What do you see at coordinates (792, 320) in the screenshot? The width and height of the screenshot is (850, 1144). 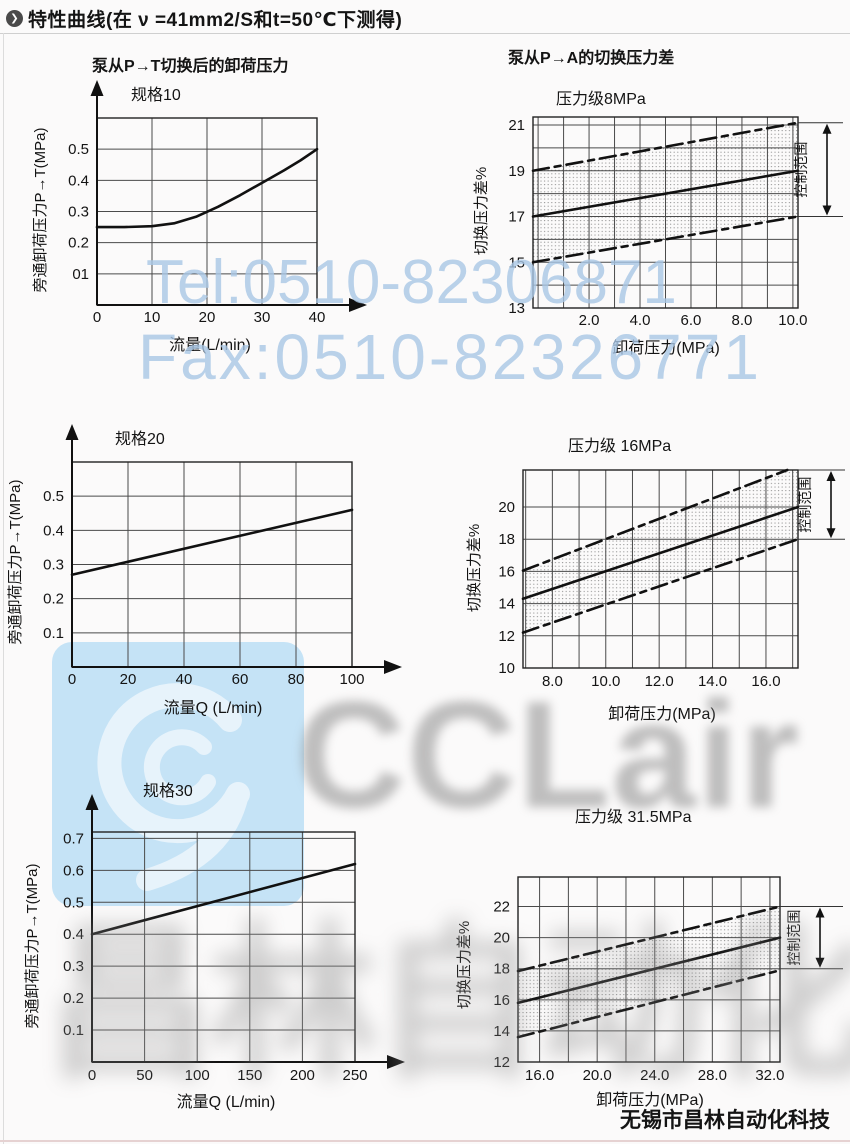 I see `svg-text: 10.0` at bounding box center [792, 320].